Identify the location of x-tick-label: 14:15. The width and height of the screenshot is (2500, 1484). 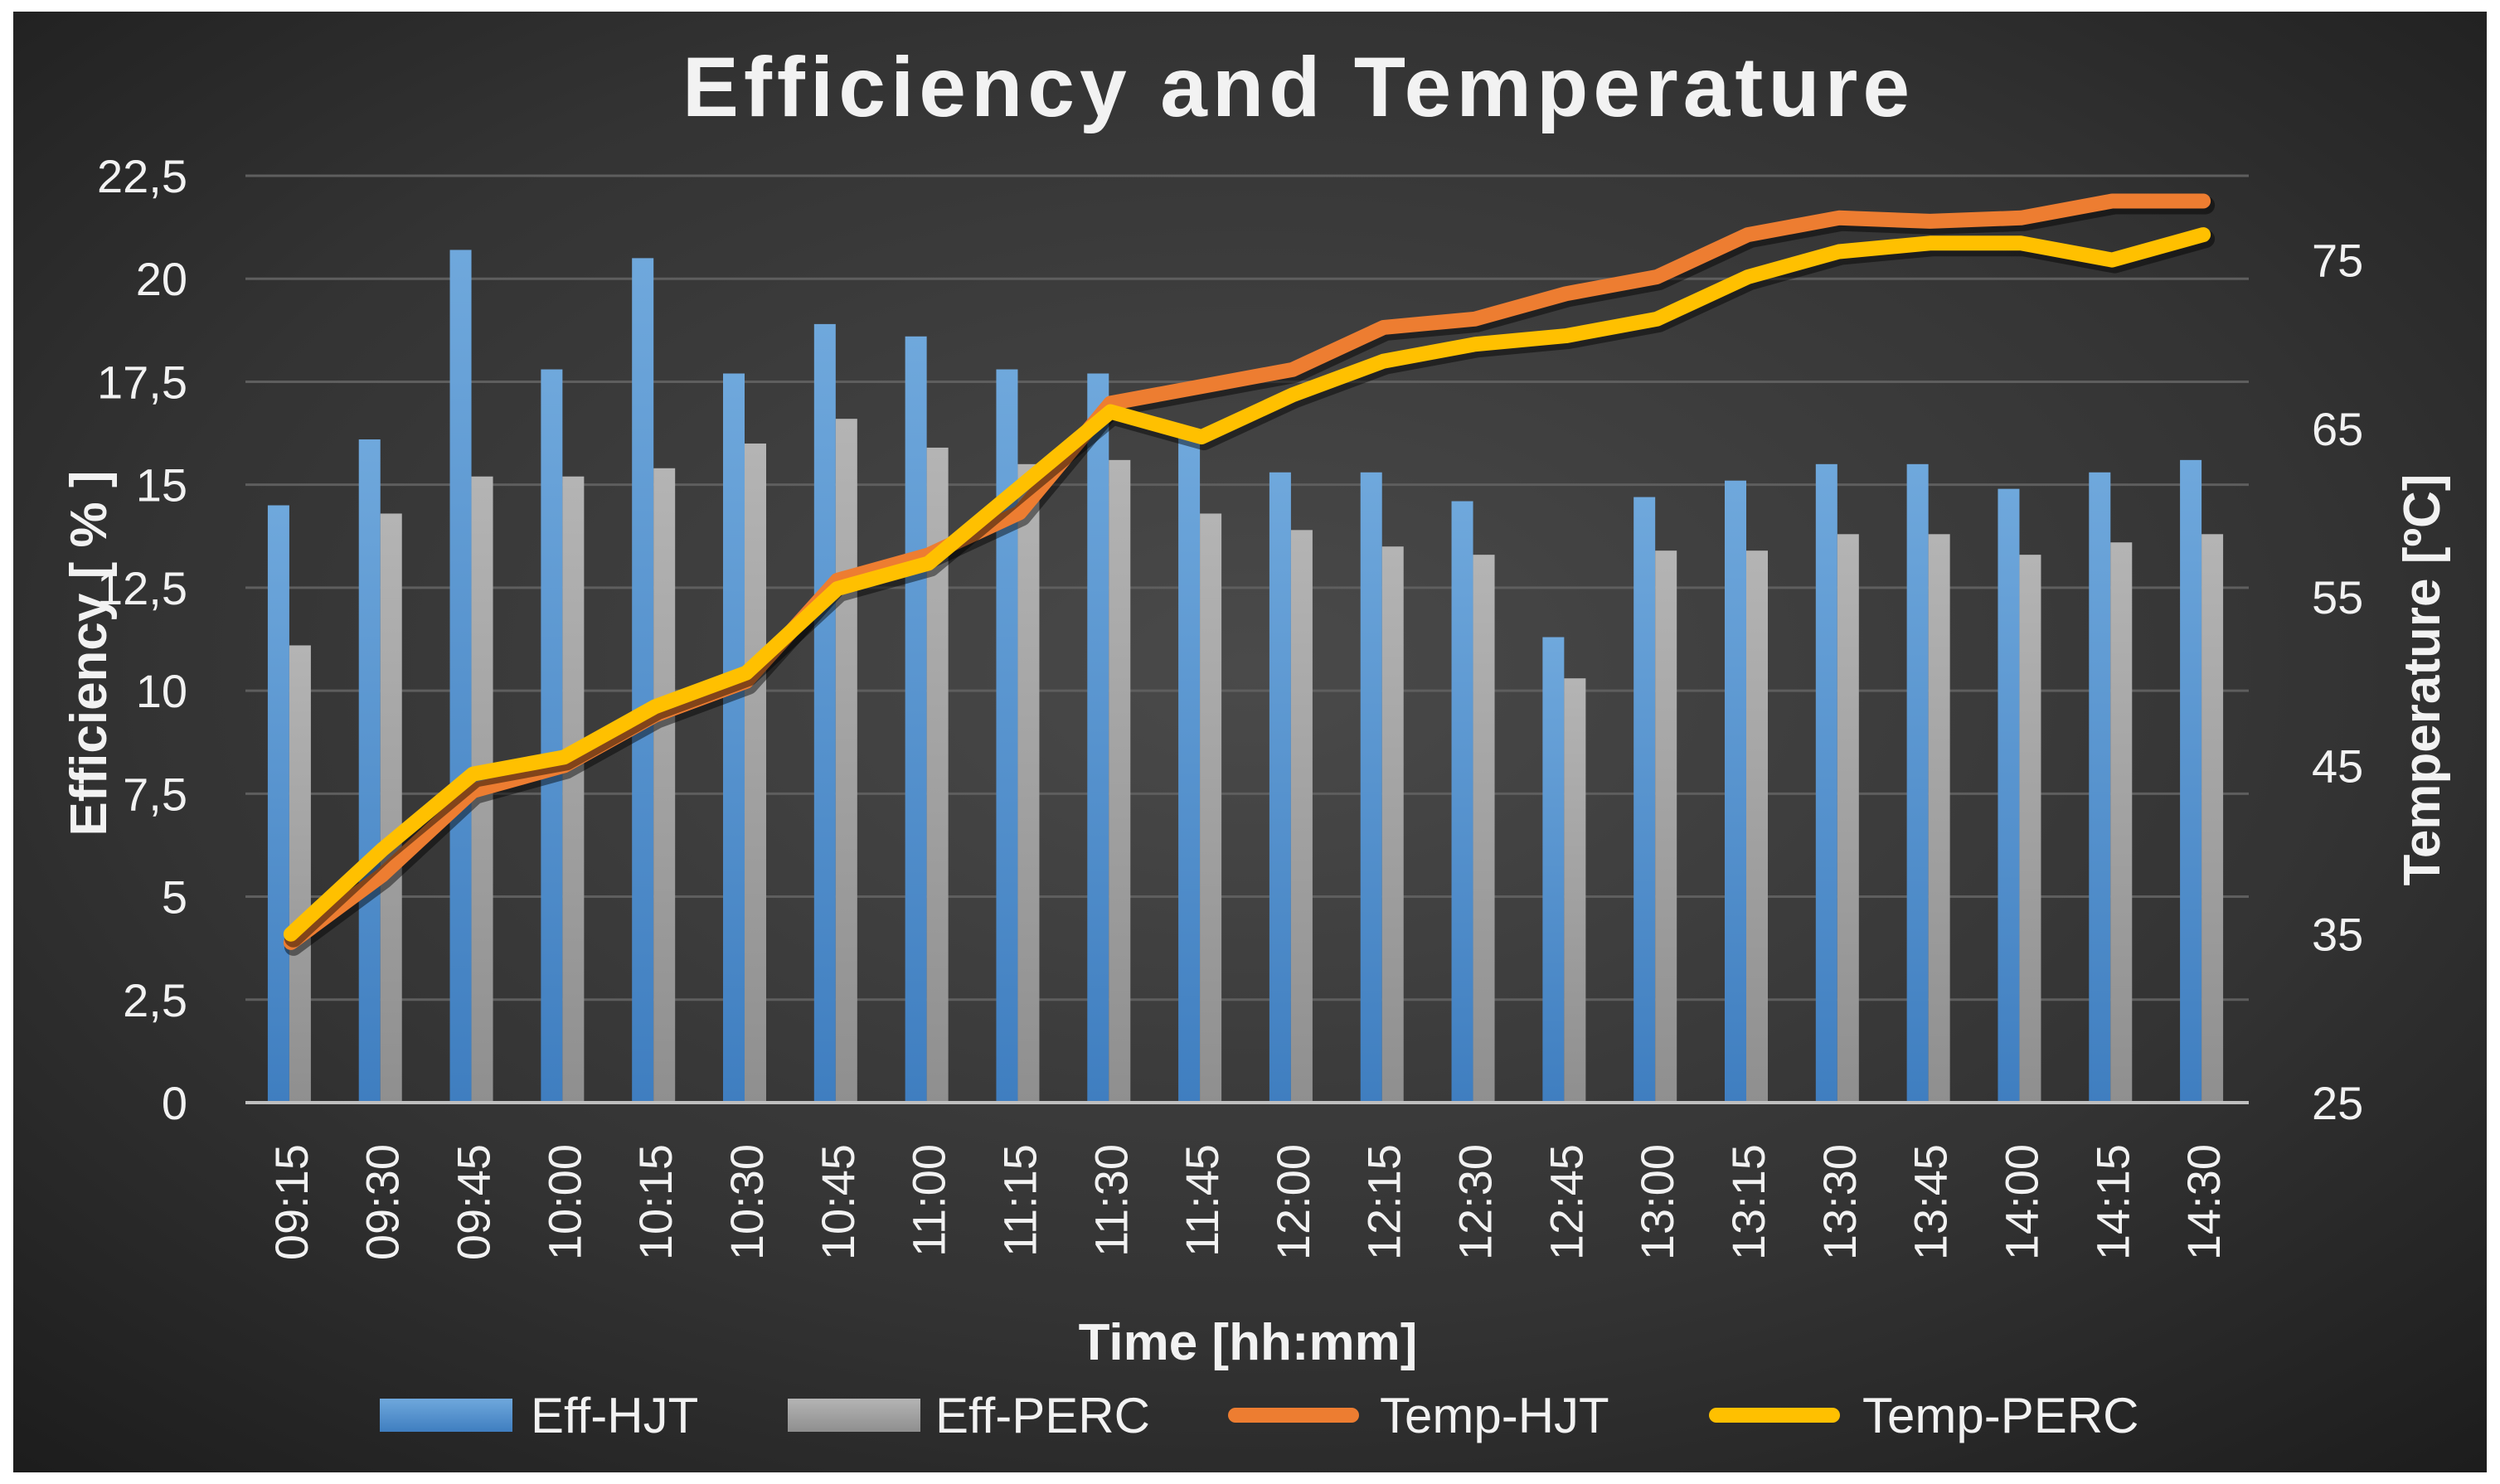
(2112, 1202).